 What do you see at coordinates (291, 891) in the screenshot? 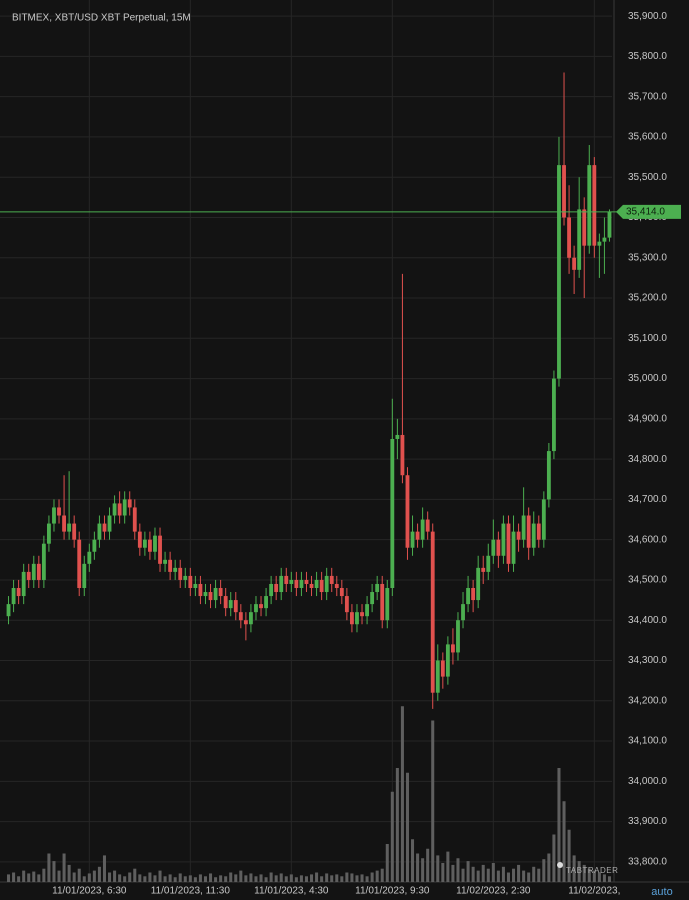
I see `x-tick-label: 11/01/2023, 4:30` at bounding box center [291, 891].